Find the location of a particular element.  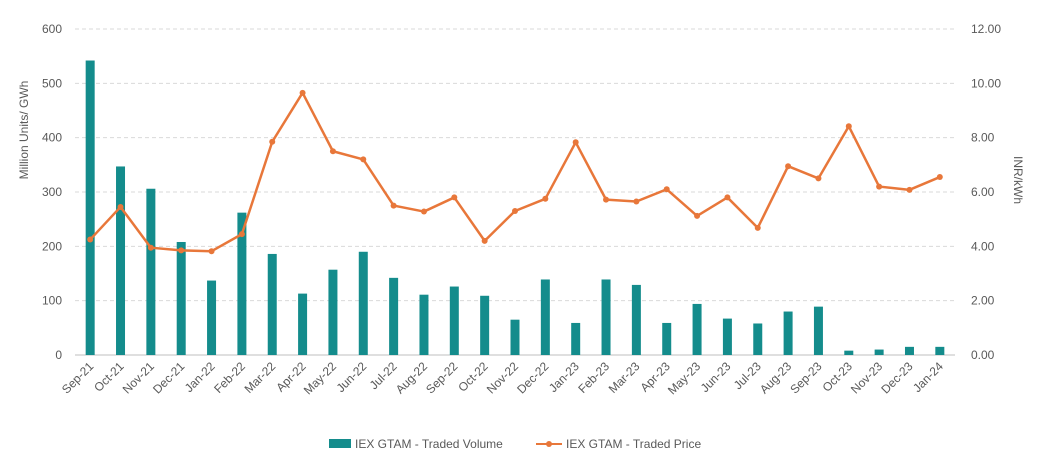

legend-price-marker is located at coordinates (549, 444).